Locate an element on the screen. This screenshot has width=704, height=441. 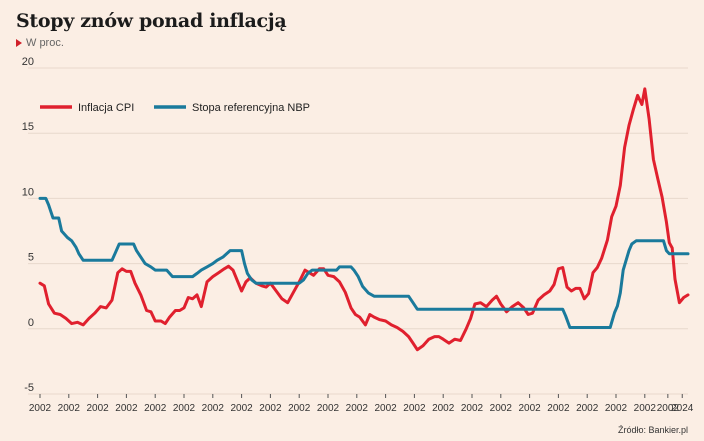
subtitle-text: W proc. is located at coordinates (45, 43).